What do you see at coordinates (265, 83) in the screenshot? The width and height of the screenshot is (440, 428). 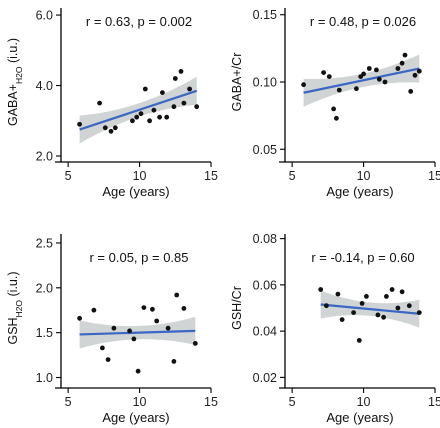 I see `y-tick-label: 0.10` at bounding box center [265, 83].